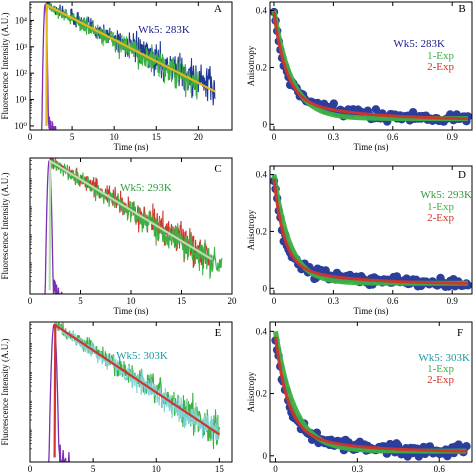 The image size is (474, 474). What do you see at coordinates (20, 126) in the screenshot?
I see `y-tick-label: 10⁰` at bounding box center [20, 126].